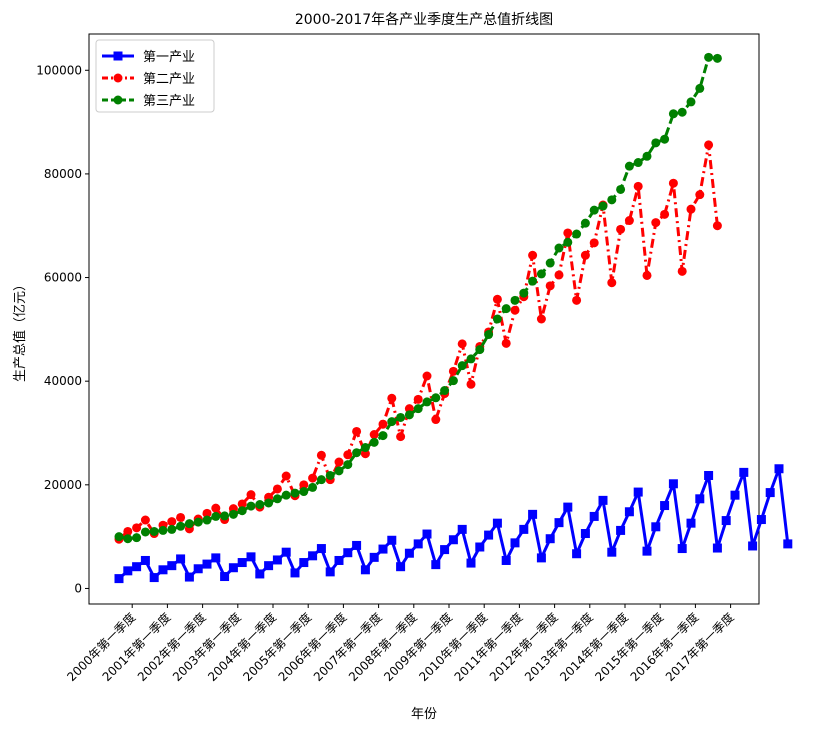 The image size is (819, 737). What do you see at coordinates (63, 278) in the screenshot?
I see `y-tick-label: 60000` at bounding box center [63, 278].